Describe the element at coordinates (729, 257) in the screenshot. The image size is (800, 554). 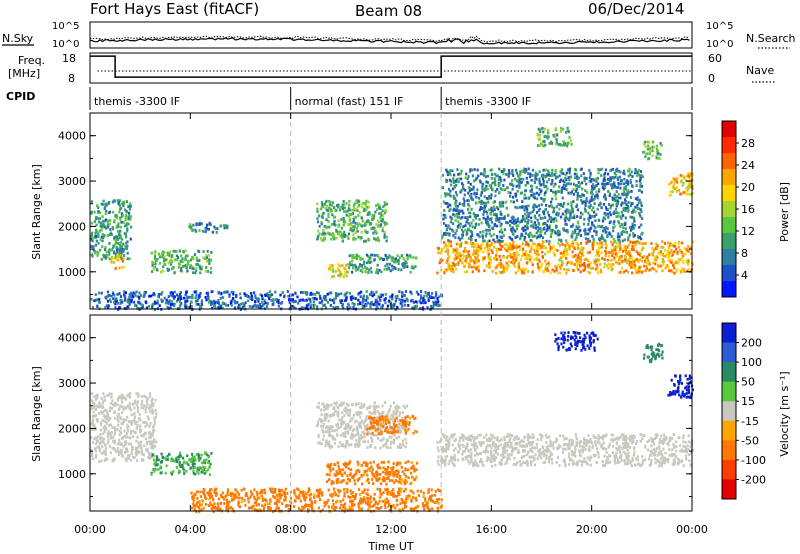
I see `colorbar-swatch` at that location.